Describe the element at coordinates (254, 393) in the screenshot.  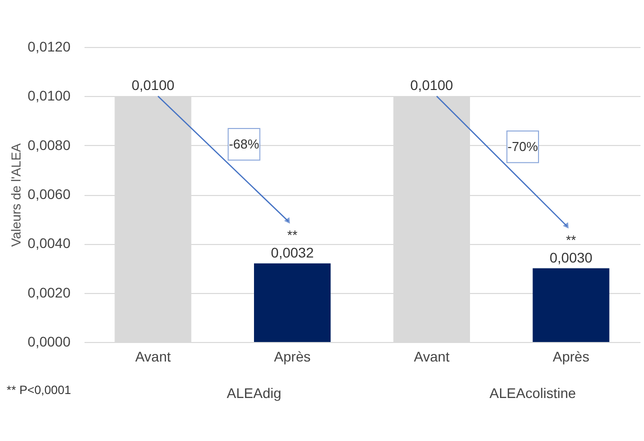
I see `text: ALEAdig` at that location.